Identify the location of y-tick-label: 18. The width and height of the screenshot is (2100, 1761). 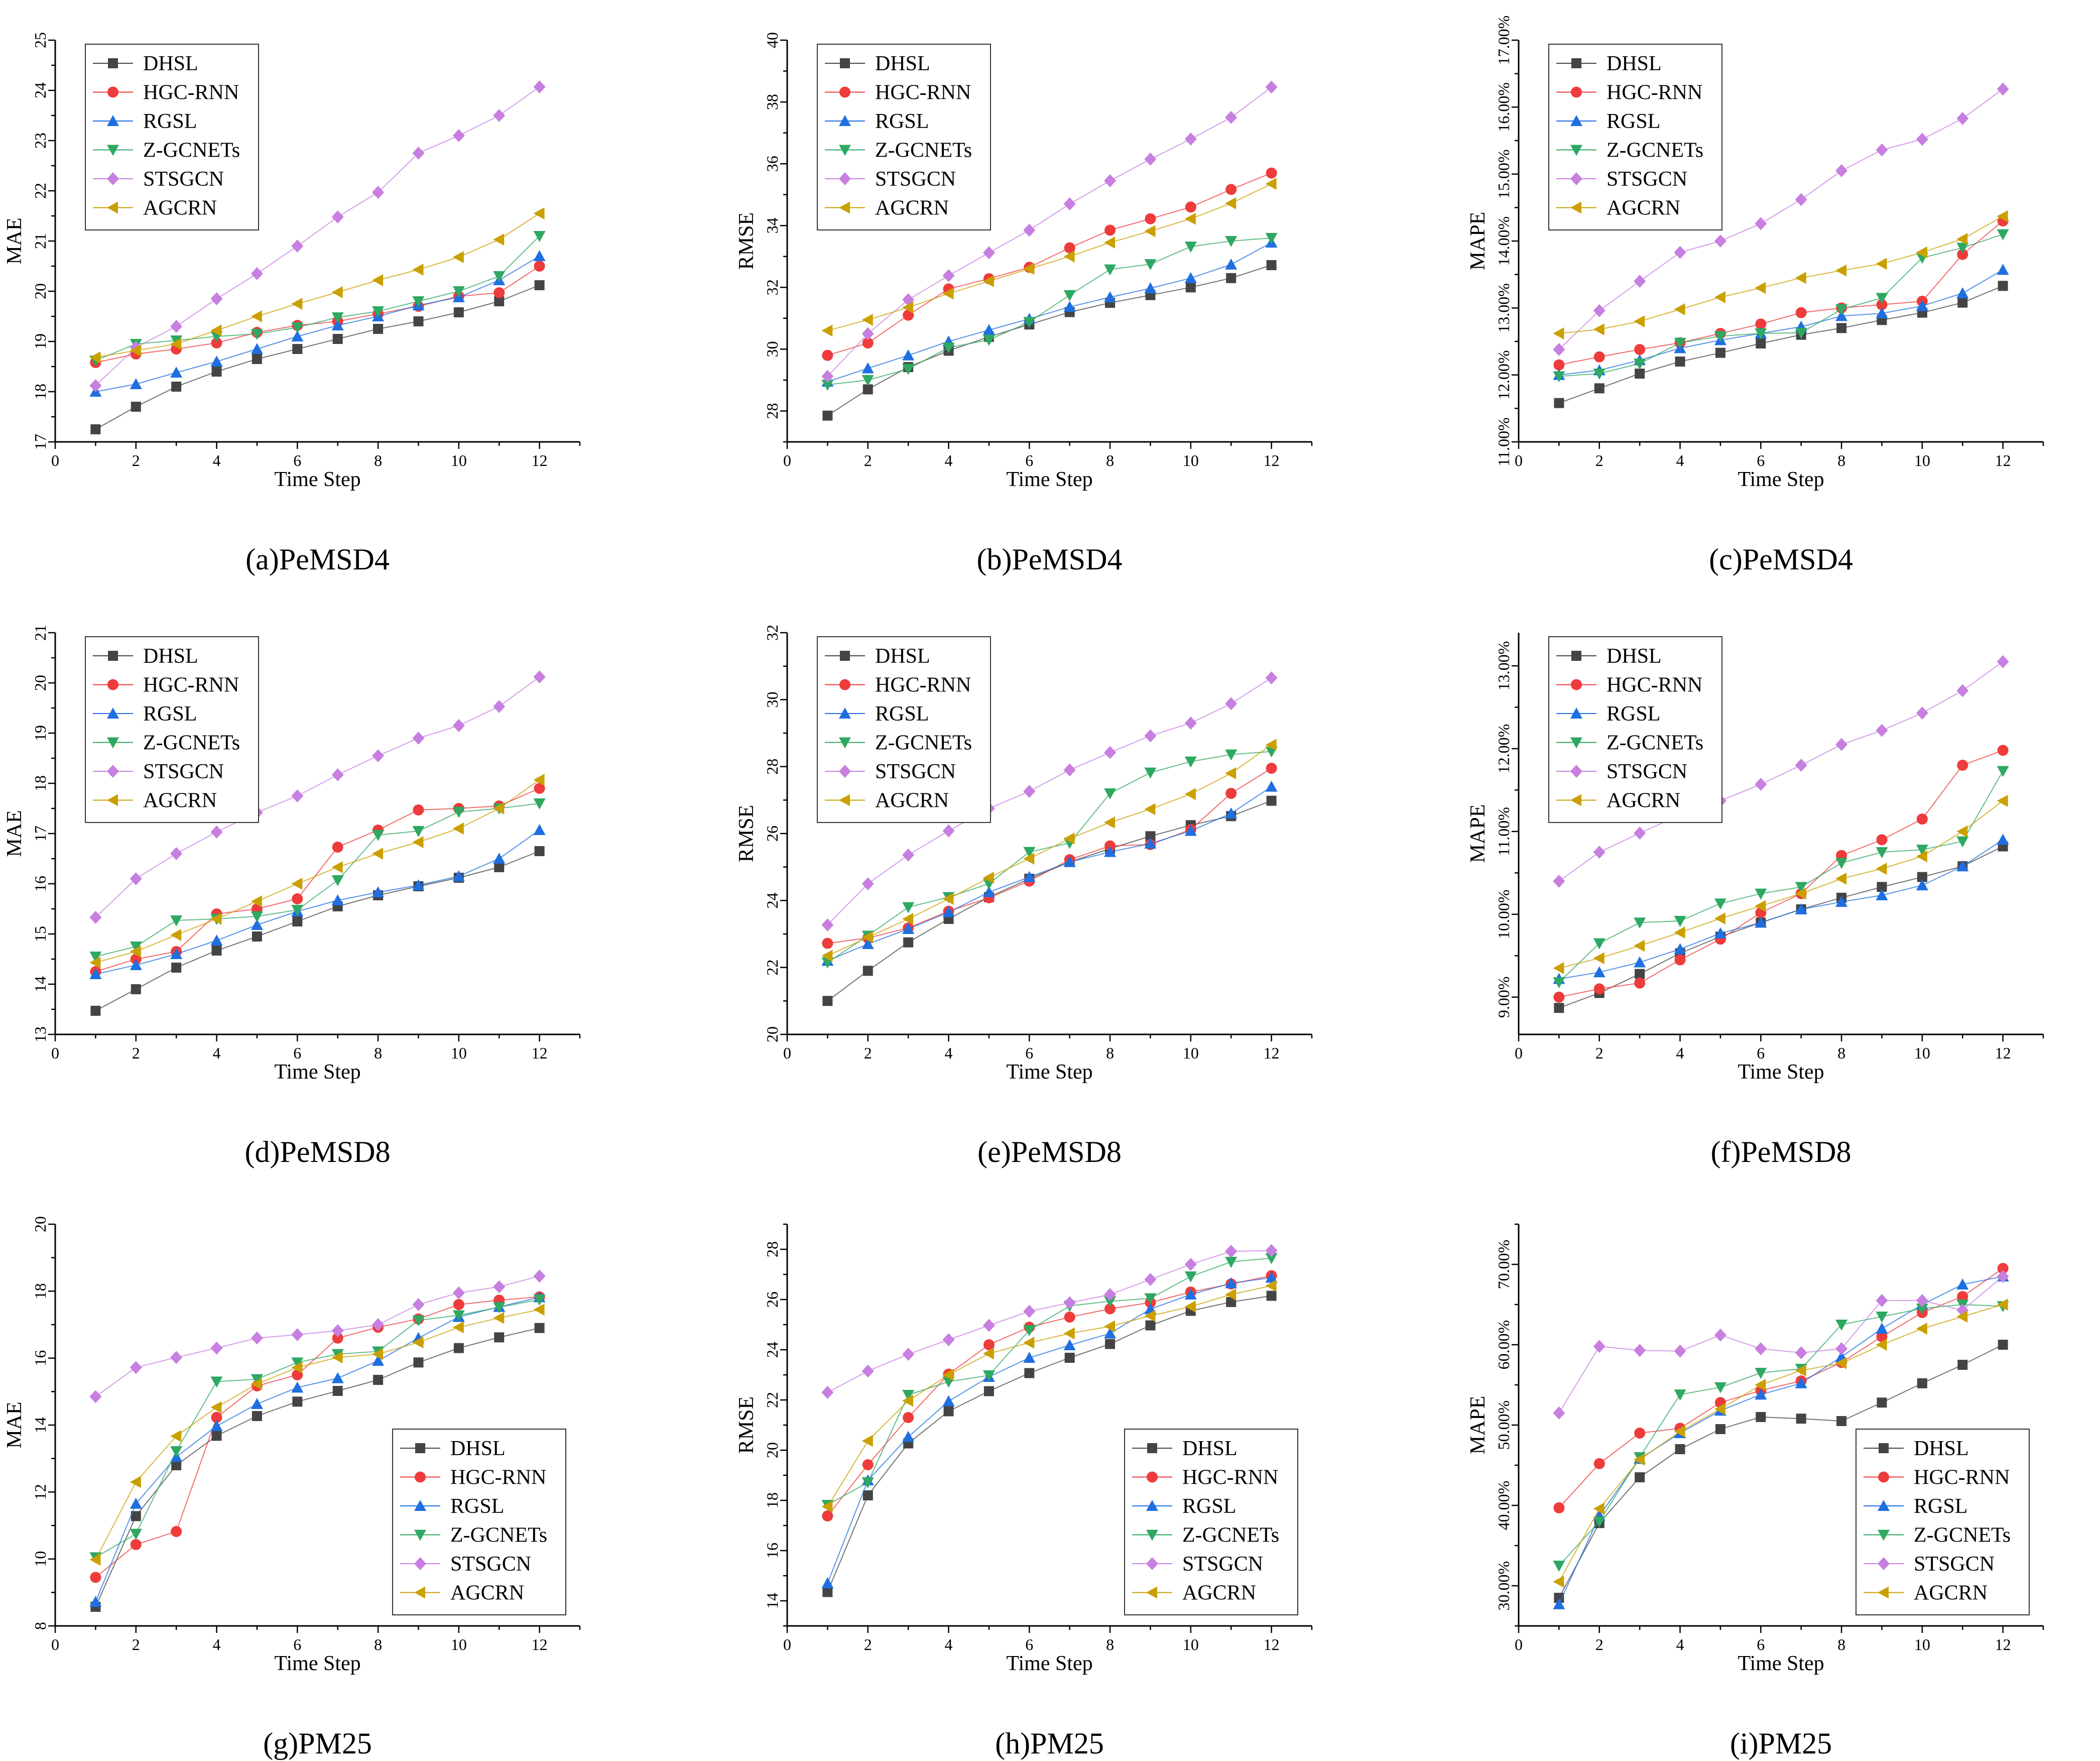
(40, 783).